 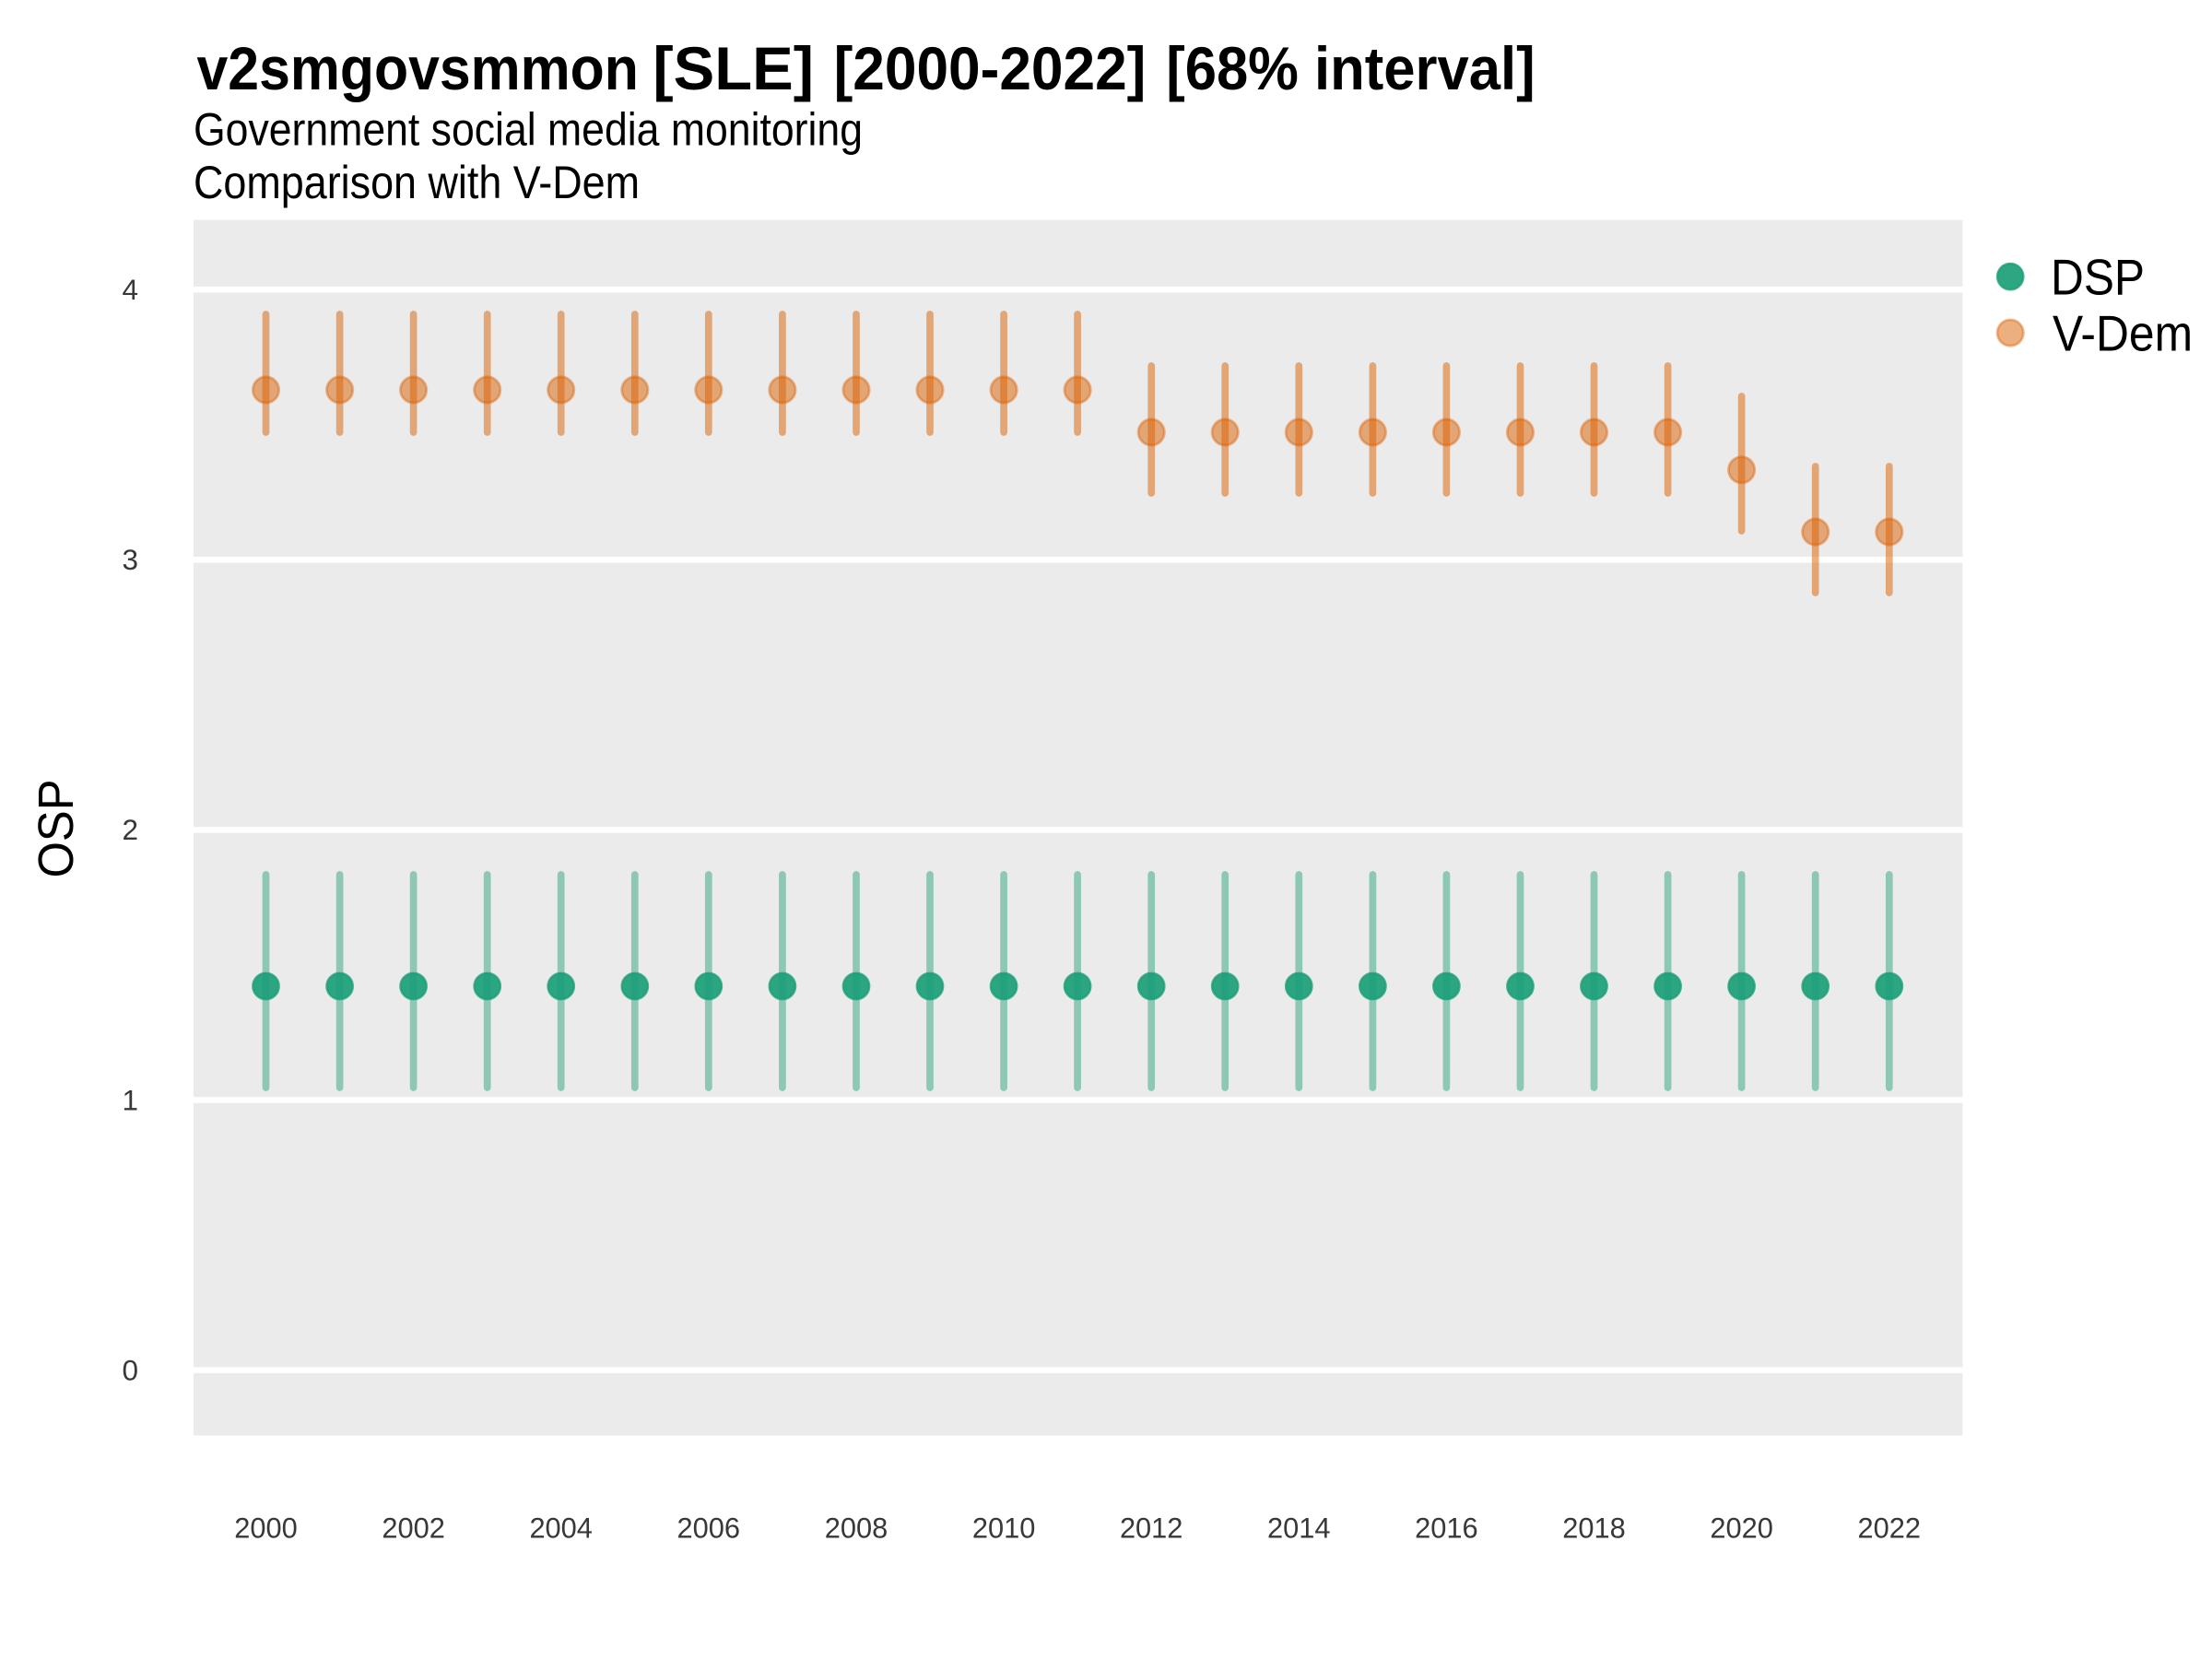 I want to click on svg-text: v2smgovsmmon, so click(x=418, y=68).